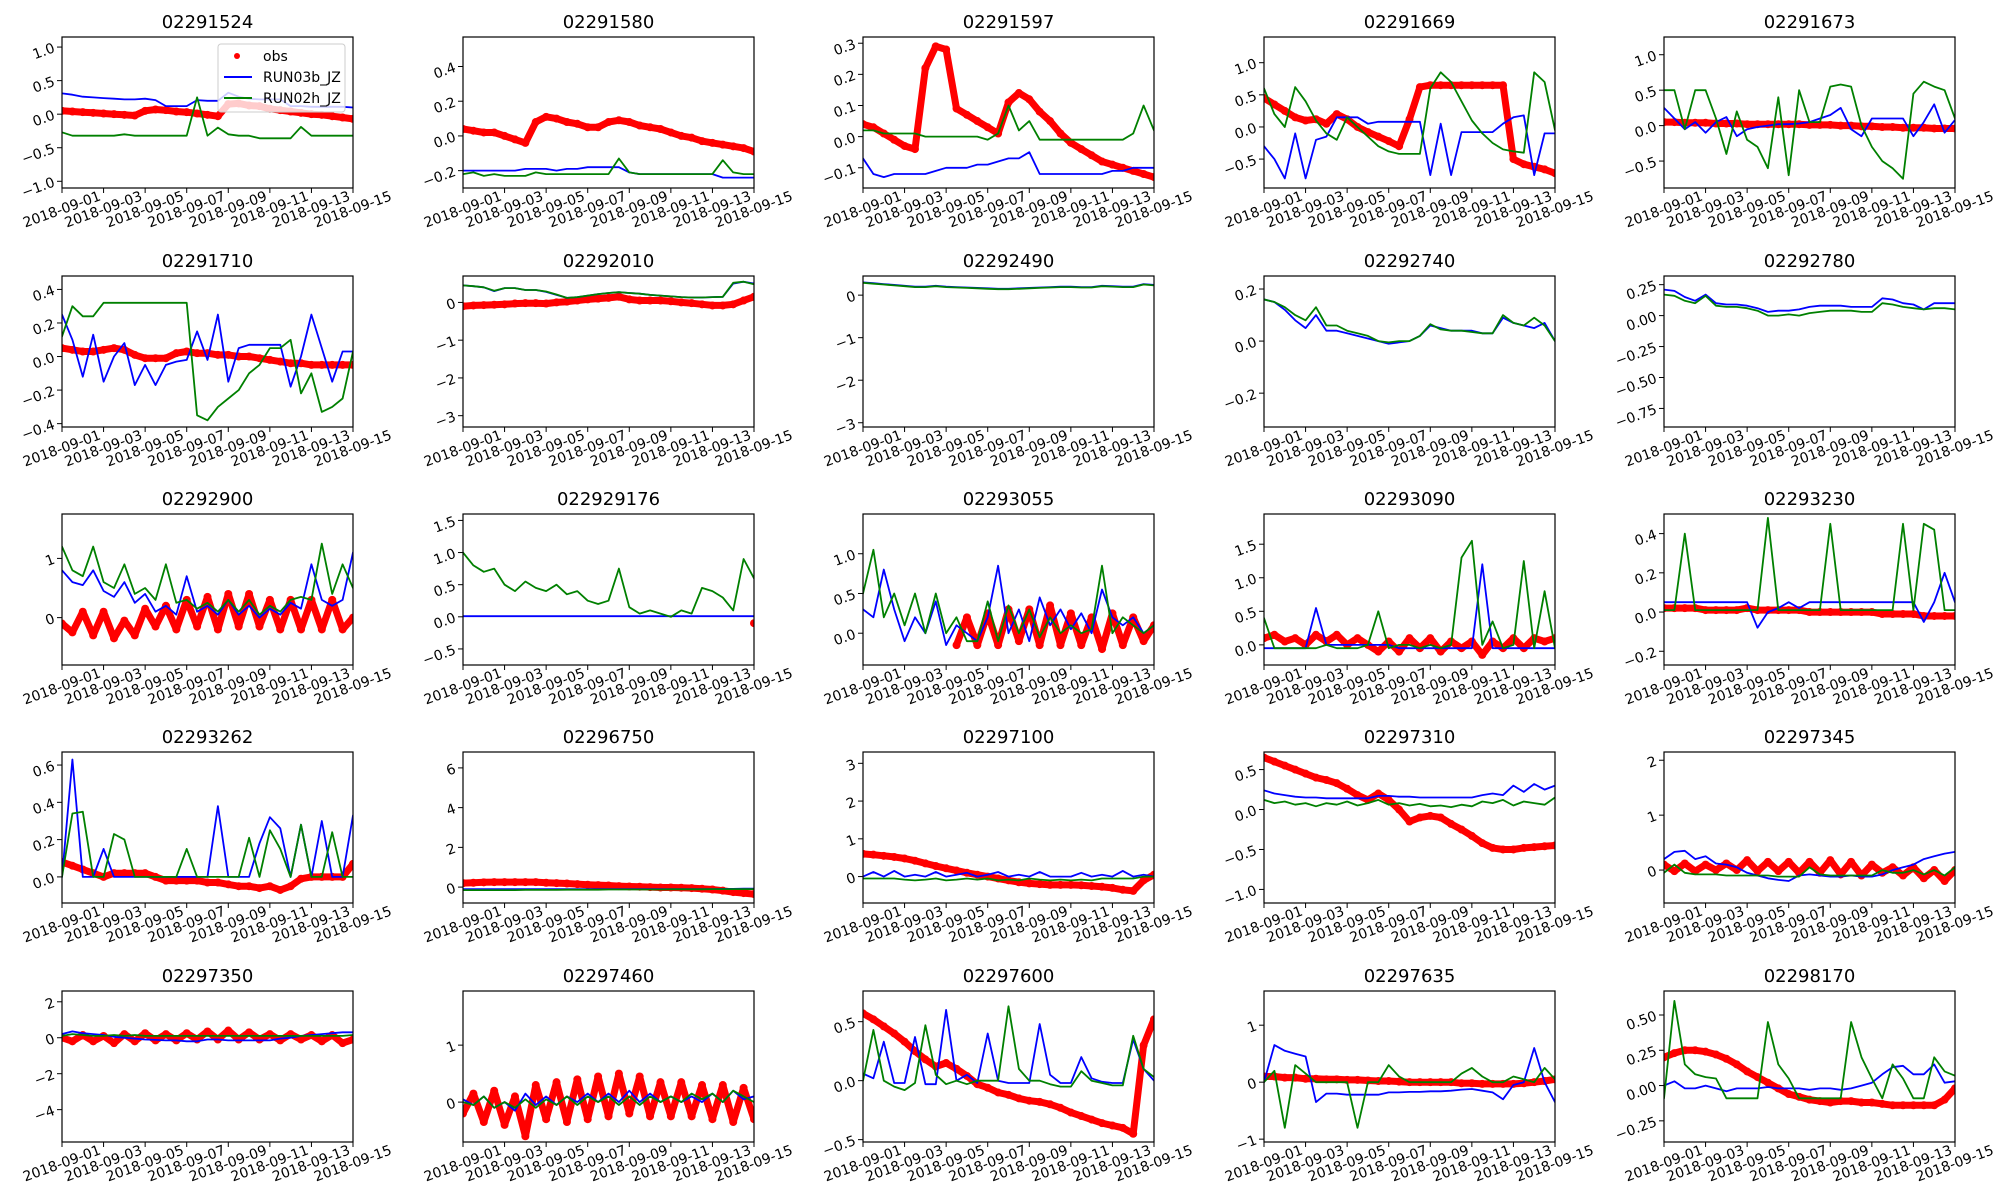  What do you see at coordinates (208, 261) in the screenshot?
I see `subplot-title: 02291710` at bounding box center [208, 261].